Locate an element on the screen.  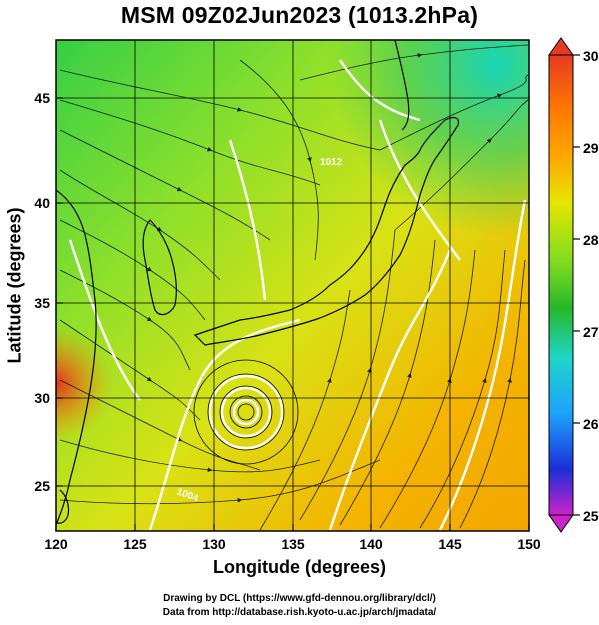
x-tick-label: 120 is located at coordinates (56, 544).